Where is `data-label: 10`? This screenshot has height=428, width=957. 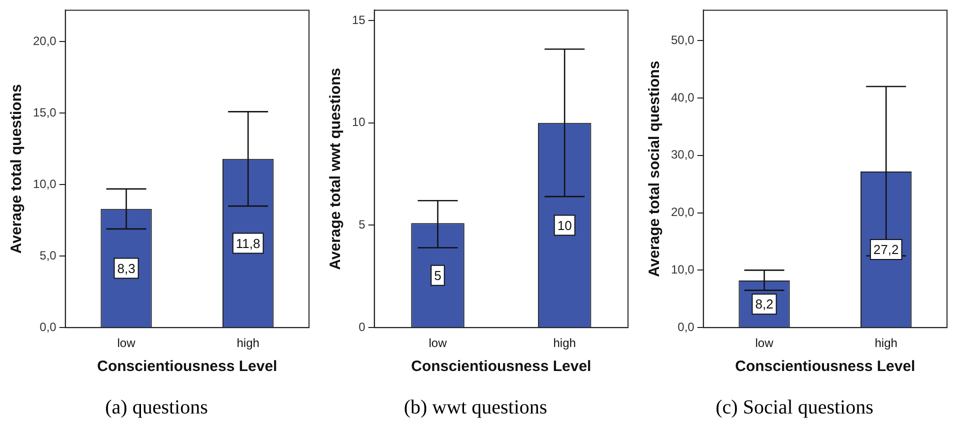
data-label: 10 is located at coordinates (564, 225).